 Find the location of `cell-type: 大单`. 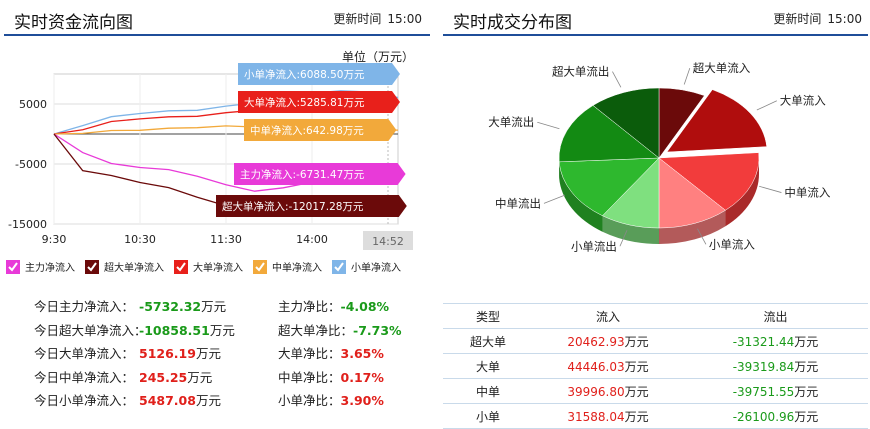

cell-type: 大单 is located at coordinates (488, 366).